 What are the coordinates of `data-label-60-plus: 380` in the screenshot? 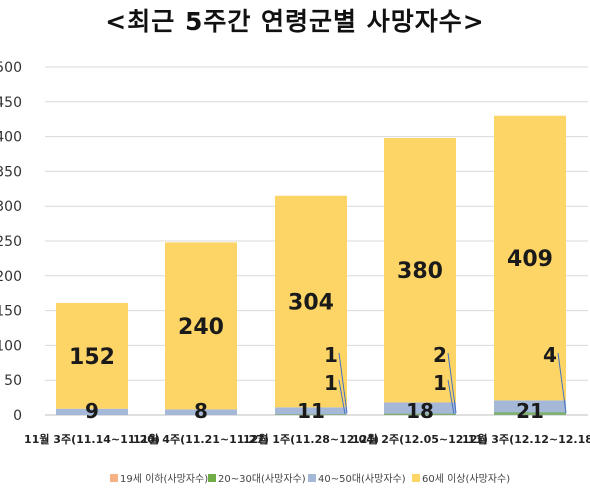 It's located at (420, 271).